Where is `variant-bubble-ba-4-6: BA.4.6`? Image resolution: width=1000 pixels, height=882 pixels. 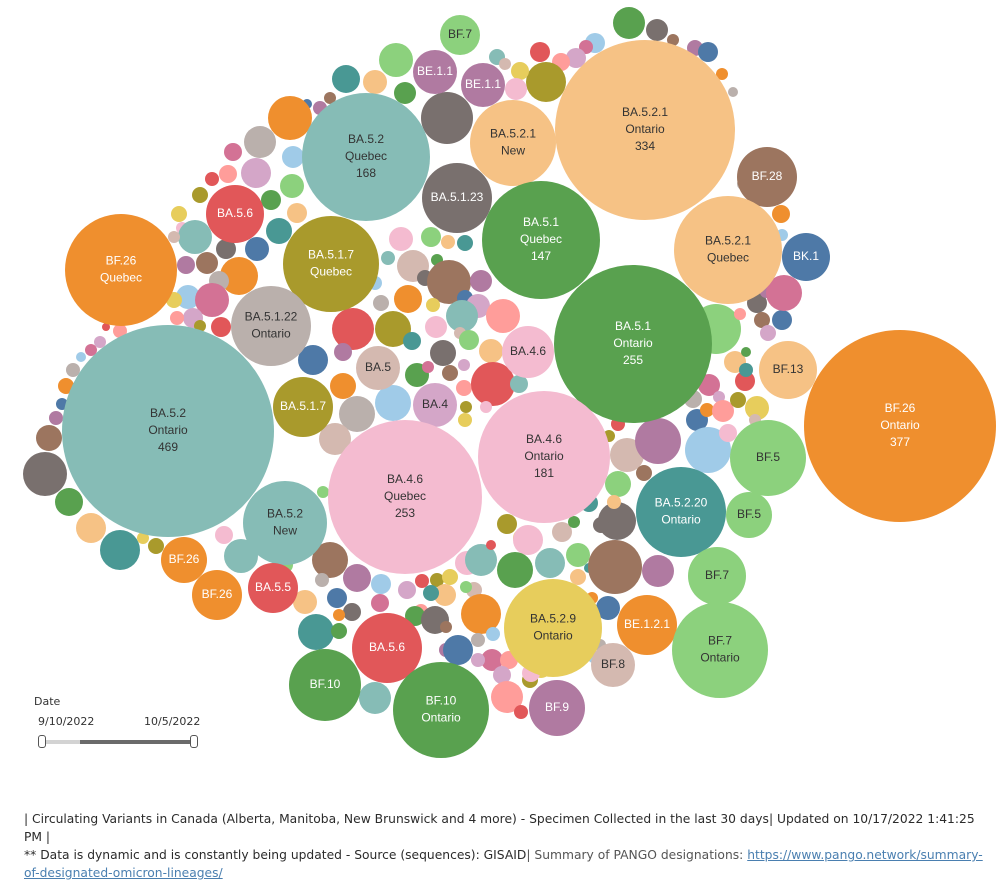
variant-bubble-ba-4-6: BA.4.6 is located at coordinates (528, 352).